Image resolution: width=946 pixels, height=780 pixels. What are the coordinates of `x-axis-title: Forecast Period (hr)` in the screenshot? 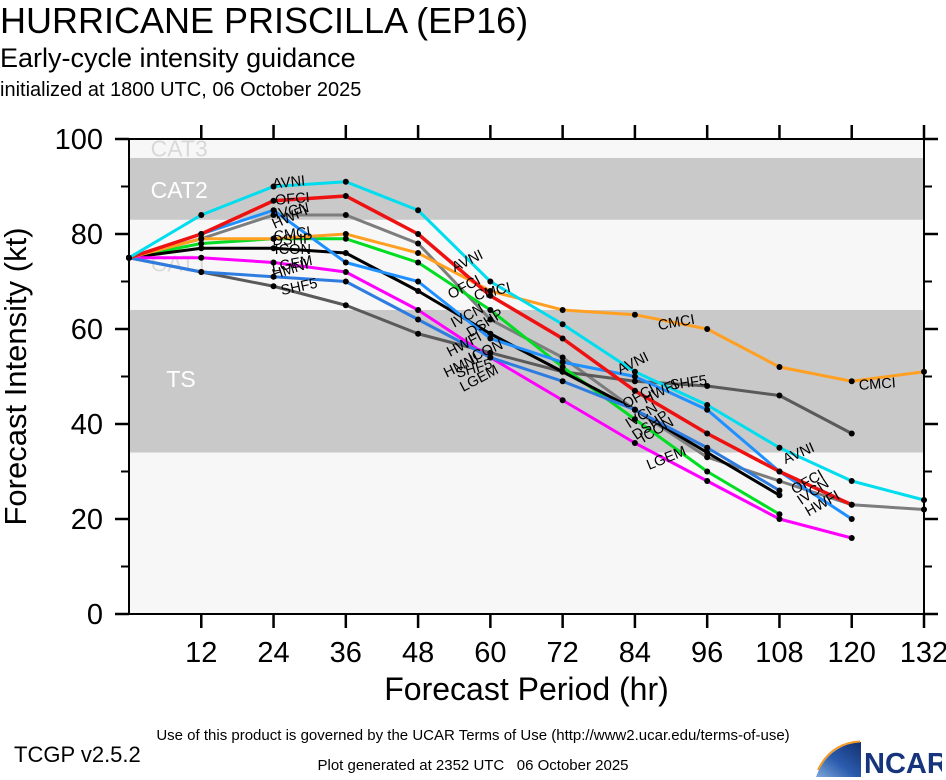 It's located at (526, 689).